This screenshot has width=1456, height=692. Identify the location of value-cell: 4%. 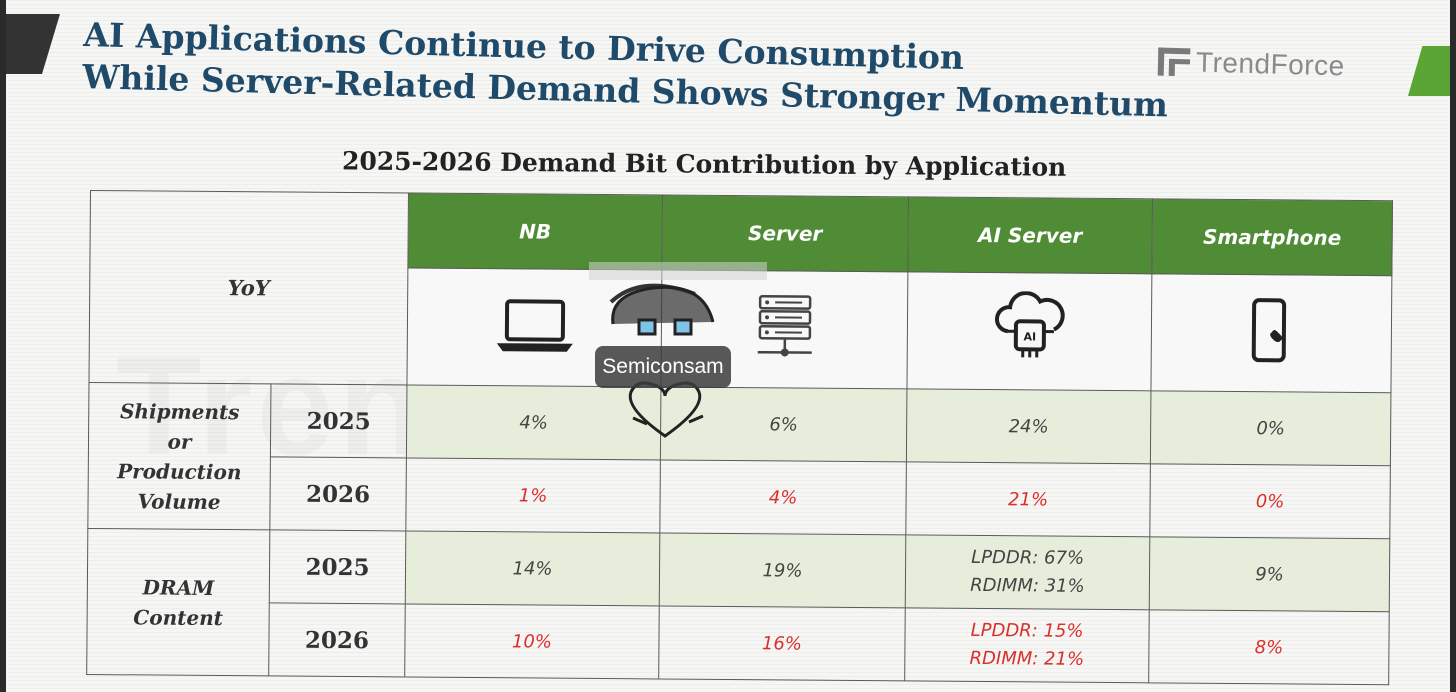
(783, 497).